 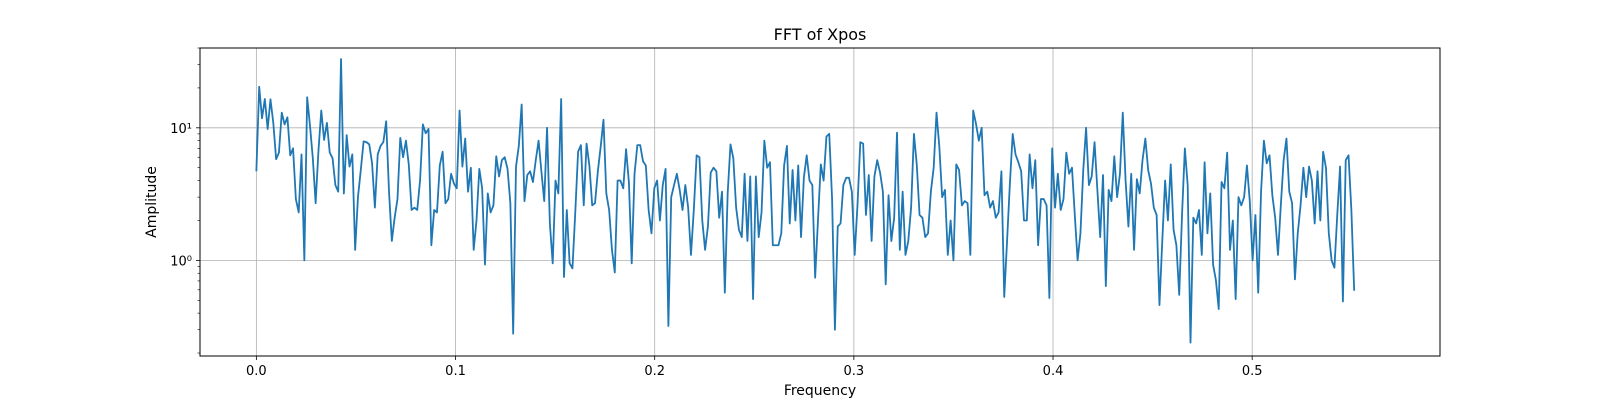 I want to click on x-axis-label: Frequency, so click(x=820, y=391).